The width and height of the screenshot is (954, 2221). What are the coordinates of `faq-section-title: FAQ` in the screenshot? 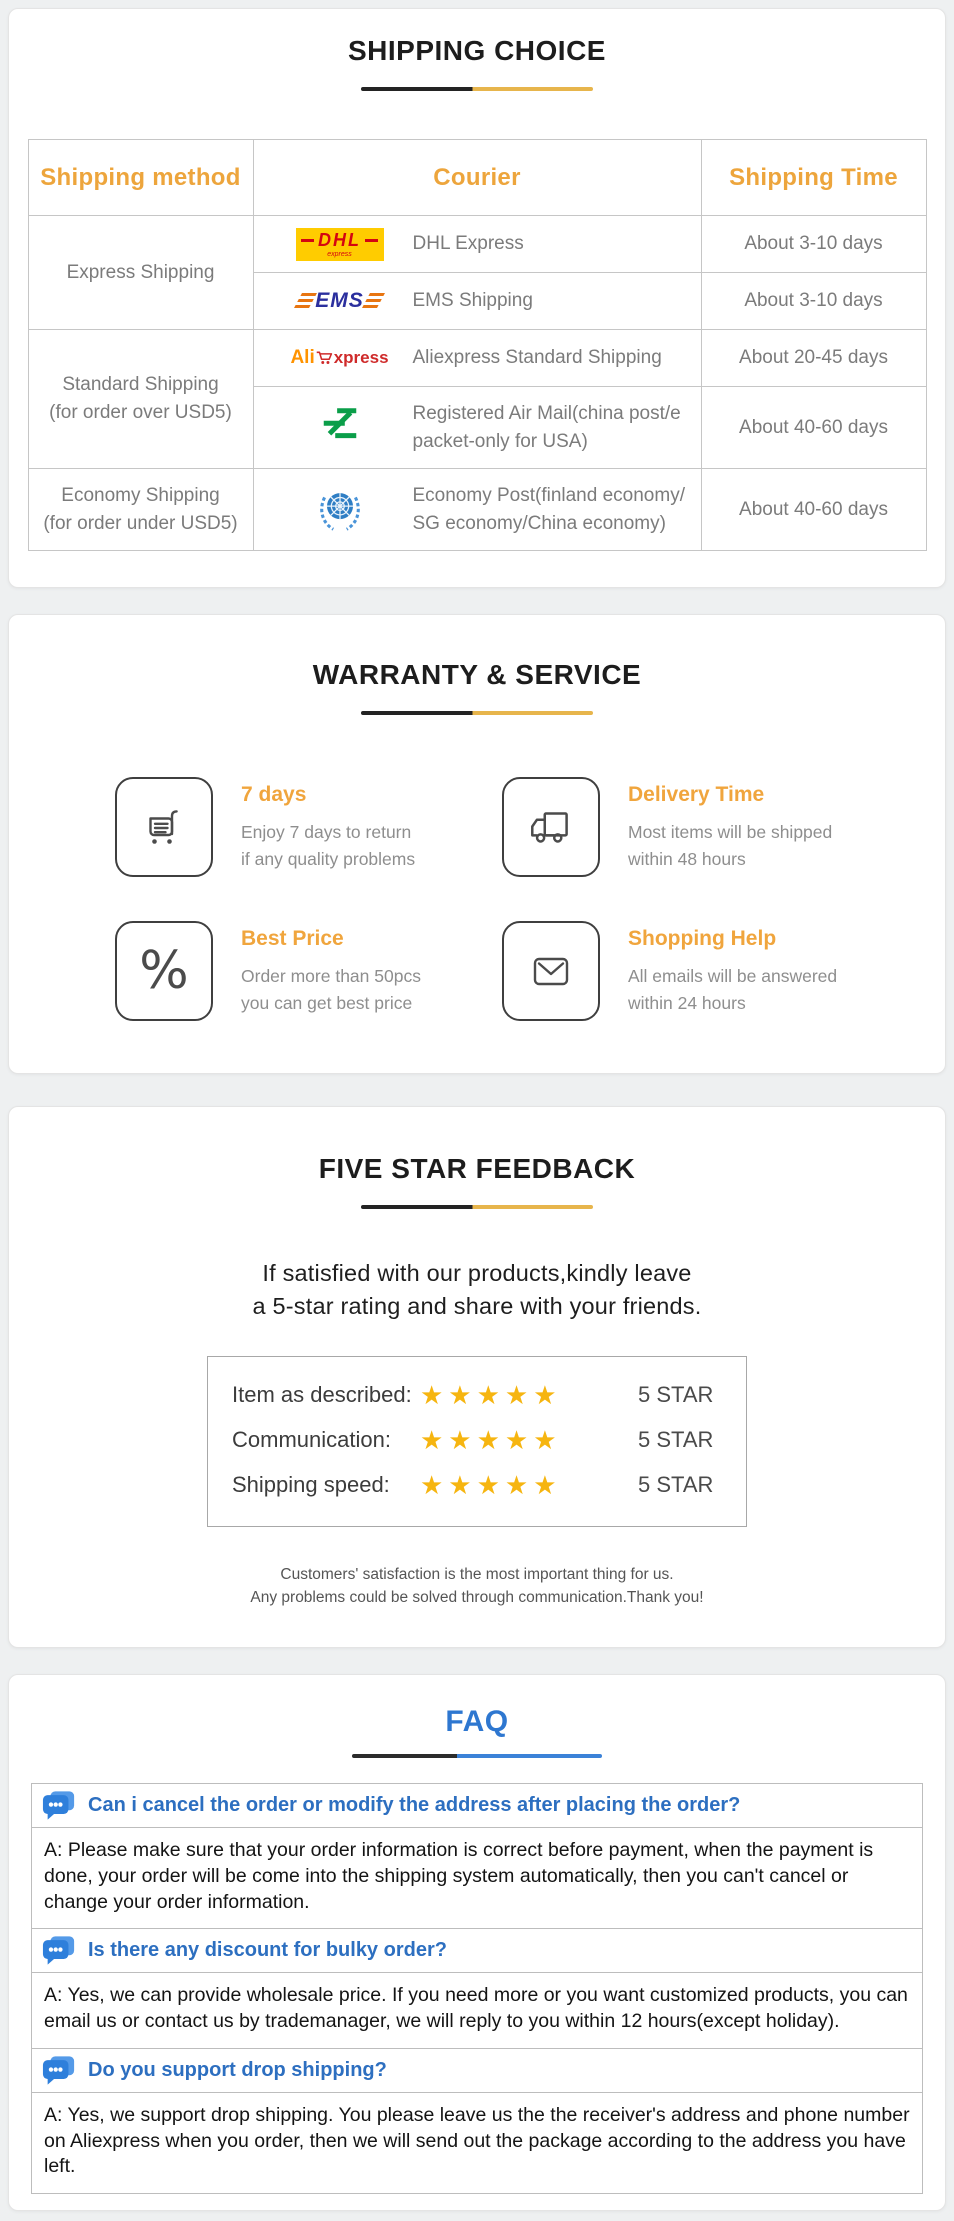 It's located at (477, 1722).